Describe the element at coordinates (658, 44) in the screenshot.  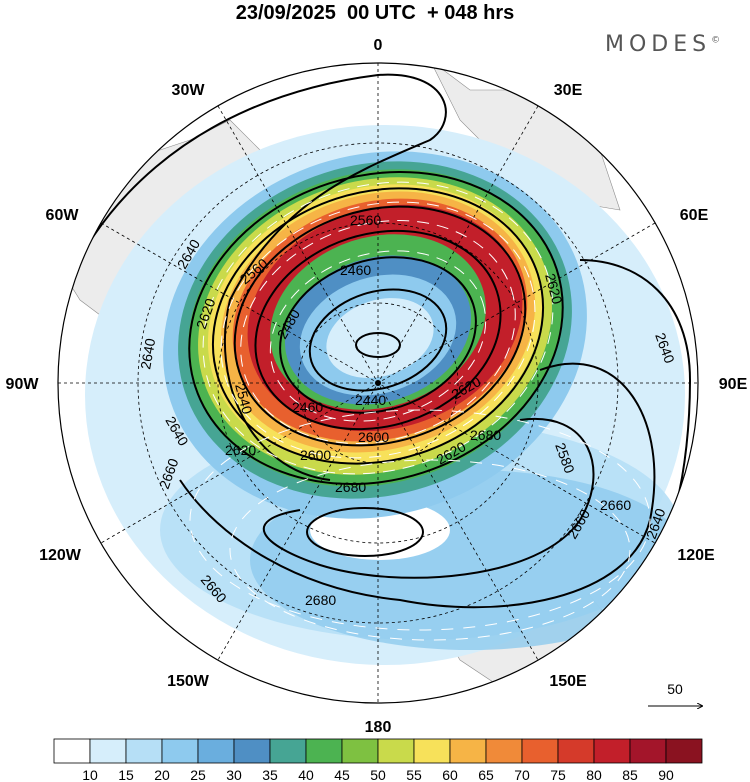
I see `brand-name: MODES` at that location.